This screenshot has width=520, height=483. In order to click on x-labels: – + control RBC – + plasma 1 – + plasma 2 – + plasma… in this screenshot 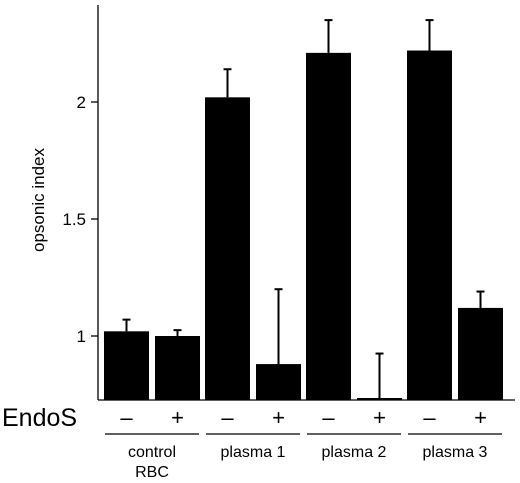, I will do `click(303, 443)`.